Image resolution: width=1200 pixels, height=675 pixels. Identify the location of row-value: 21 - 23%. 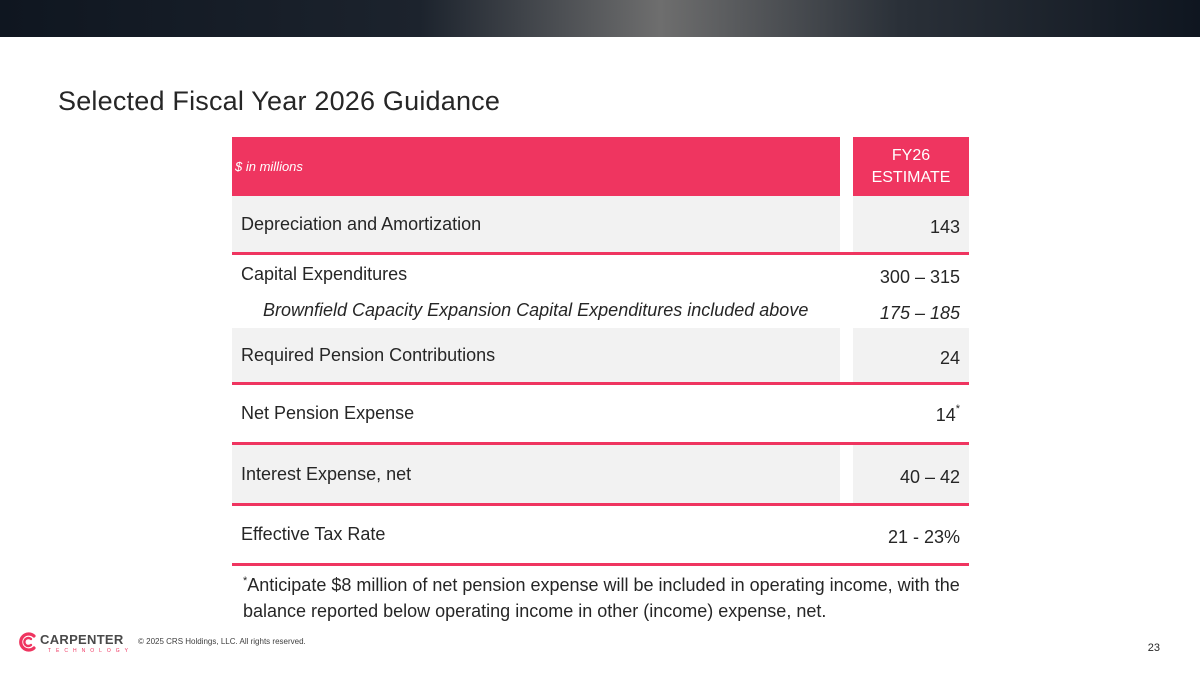
(923, 537).